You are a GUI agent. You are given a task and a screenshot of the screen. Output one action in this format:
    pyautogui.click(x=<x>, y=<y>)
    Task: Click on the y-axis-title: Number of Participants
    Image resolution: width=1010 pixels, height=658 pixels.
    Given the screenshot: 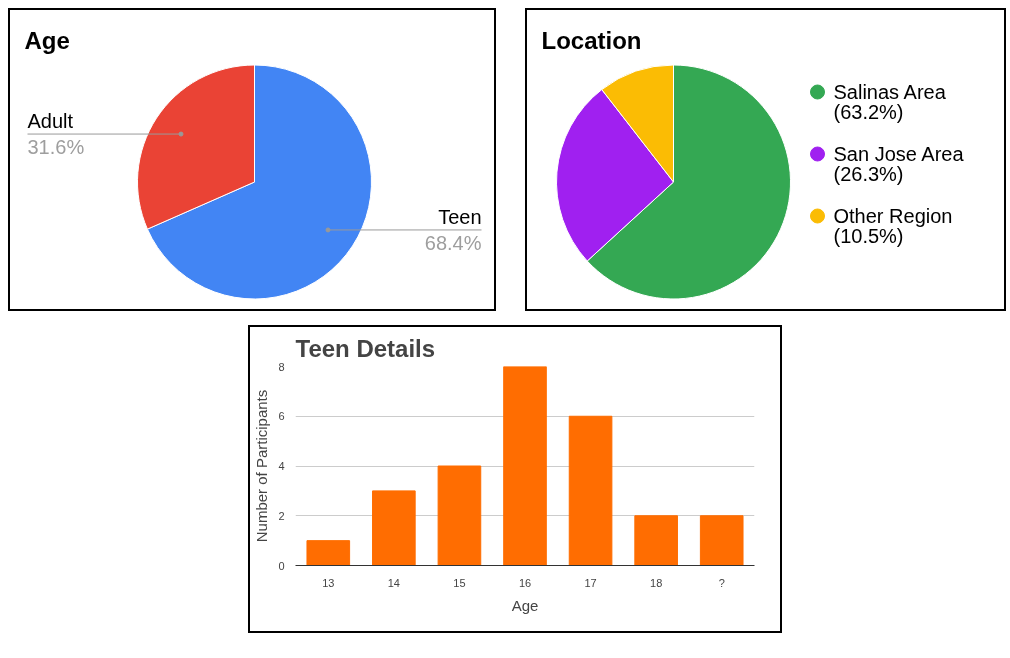 What is the action you would take?
    pyautogui.click(x=262, y=466)
    